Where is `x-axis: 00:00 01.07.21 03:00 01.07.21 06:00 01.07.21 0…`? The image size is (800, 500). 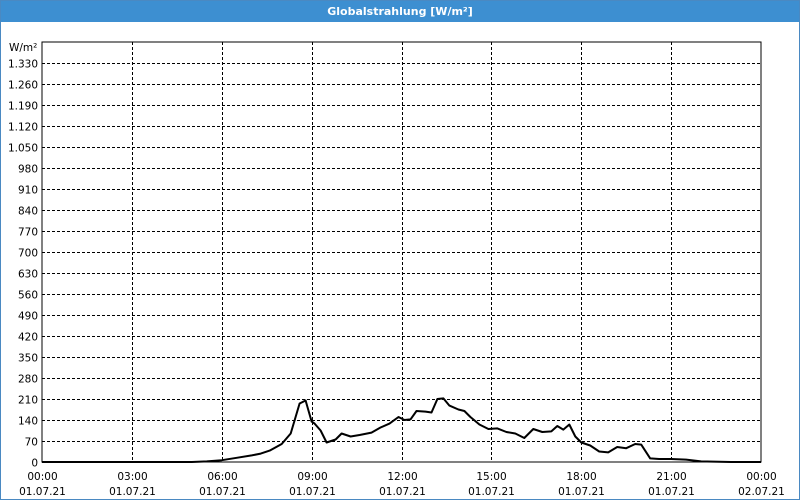
x-axis: 00:00 01.07.21 03:00 01.07.21 06:00 01.07.21 0… is located at coordinates (402, 484).